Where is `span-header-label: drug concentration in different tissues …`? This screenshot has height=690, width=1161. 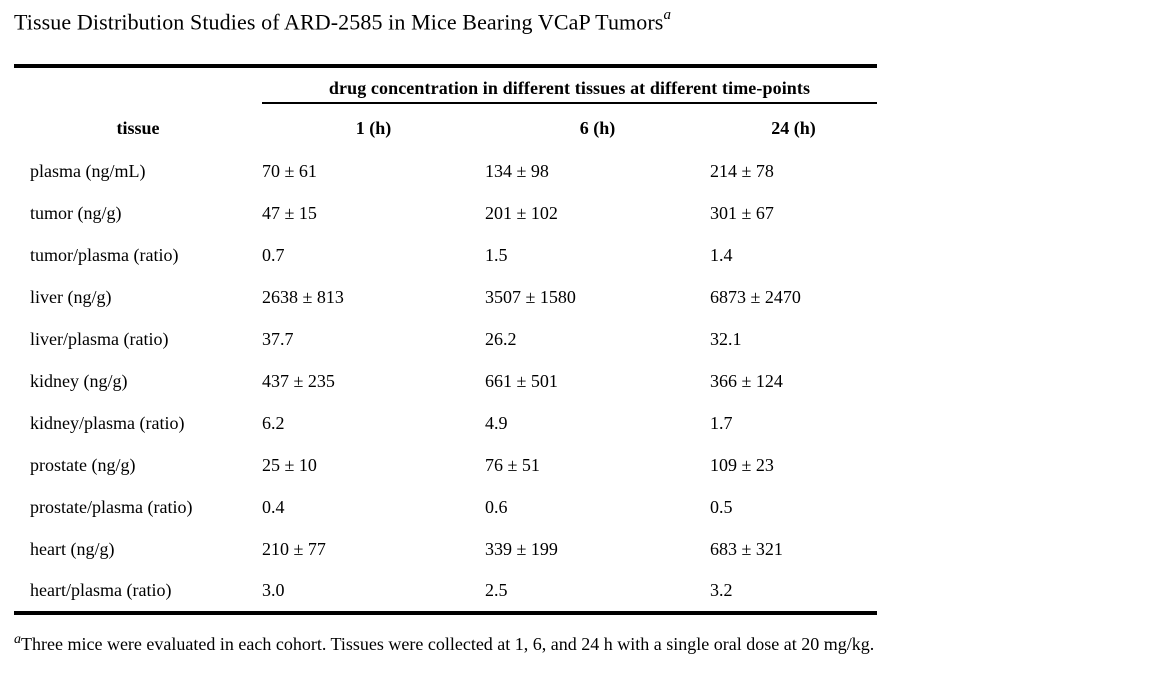
span-header-label: drug concentration in different tissues … is located at coordinates (570, 91).